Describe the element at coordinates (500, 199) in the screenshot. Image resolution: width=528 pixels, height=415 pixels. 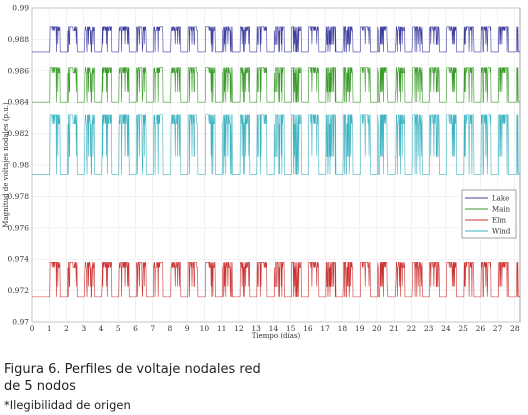
I see `legend-label-lake: Lake` at that location.